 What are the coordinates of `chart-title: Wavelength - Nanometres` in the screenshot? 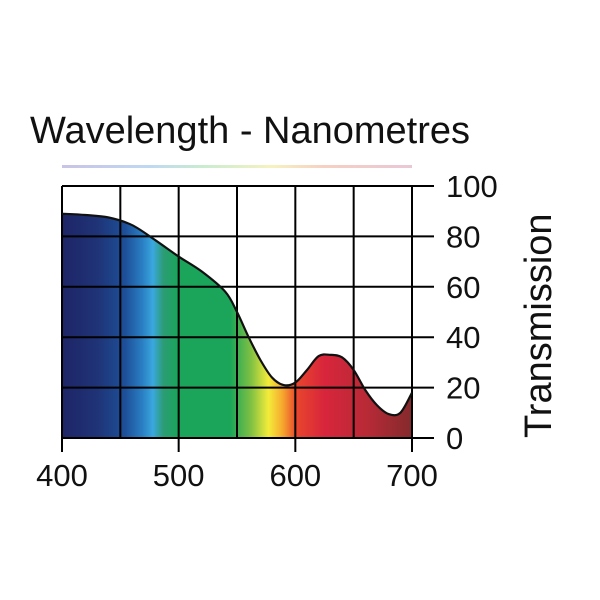 It's located at (250, 131).